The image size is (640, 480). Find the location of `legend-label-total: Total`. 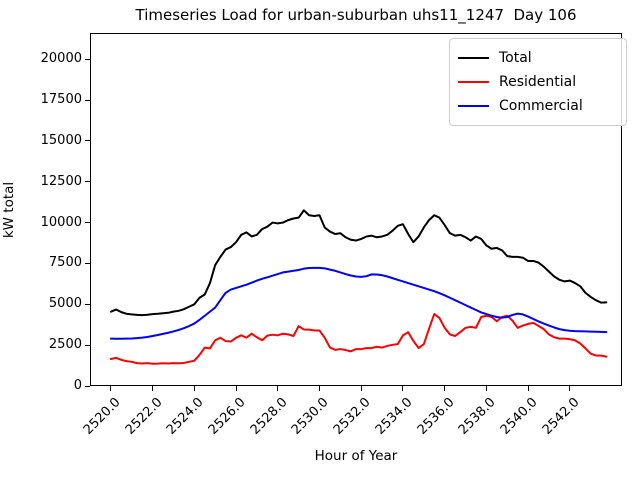

legend-label-total: Total is located at coordinates (515, 58).